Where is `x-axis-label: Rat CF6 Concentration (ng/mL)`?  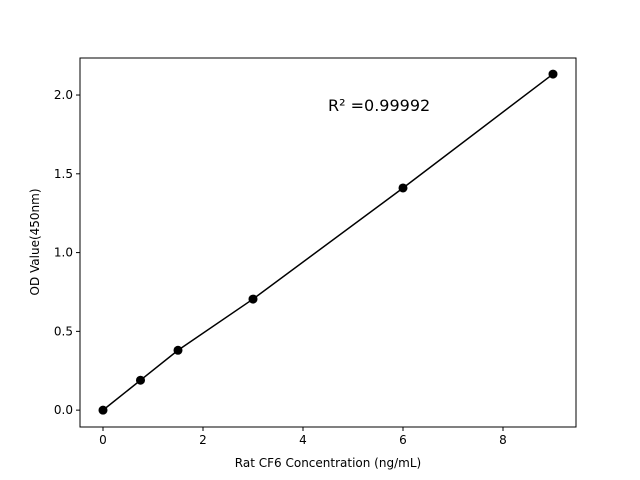 x-axis-label: Rat CF6 Concentration (ng/mL) is located at coordinates (328, 463).